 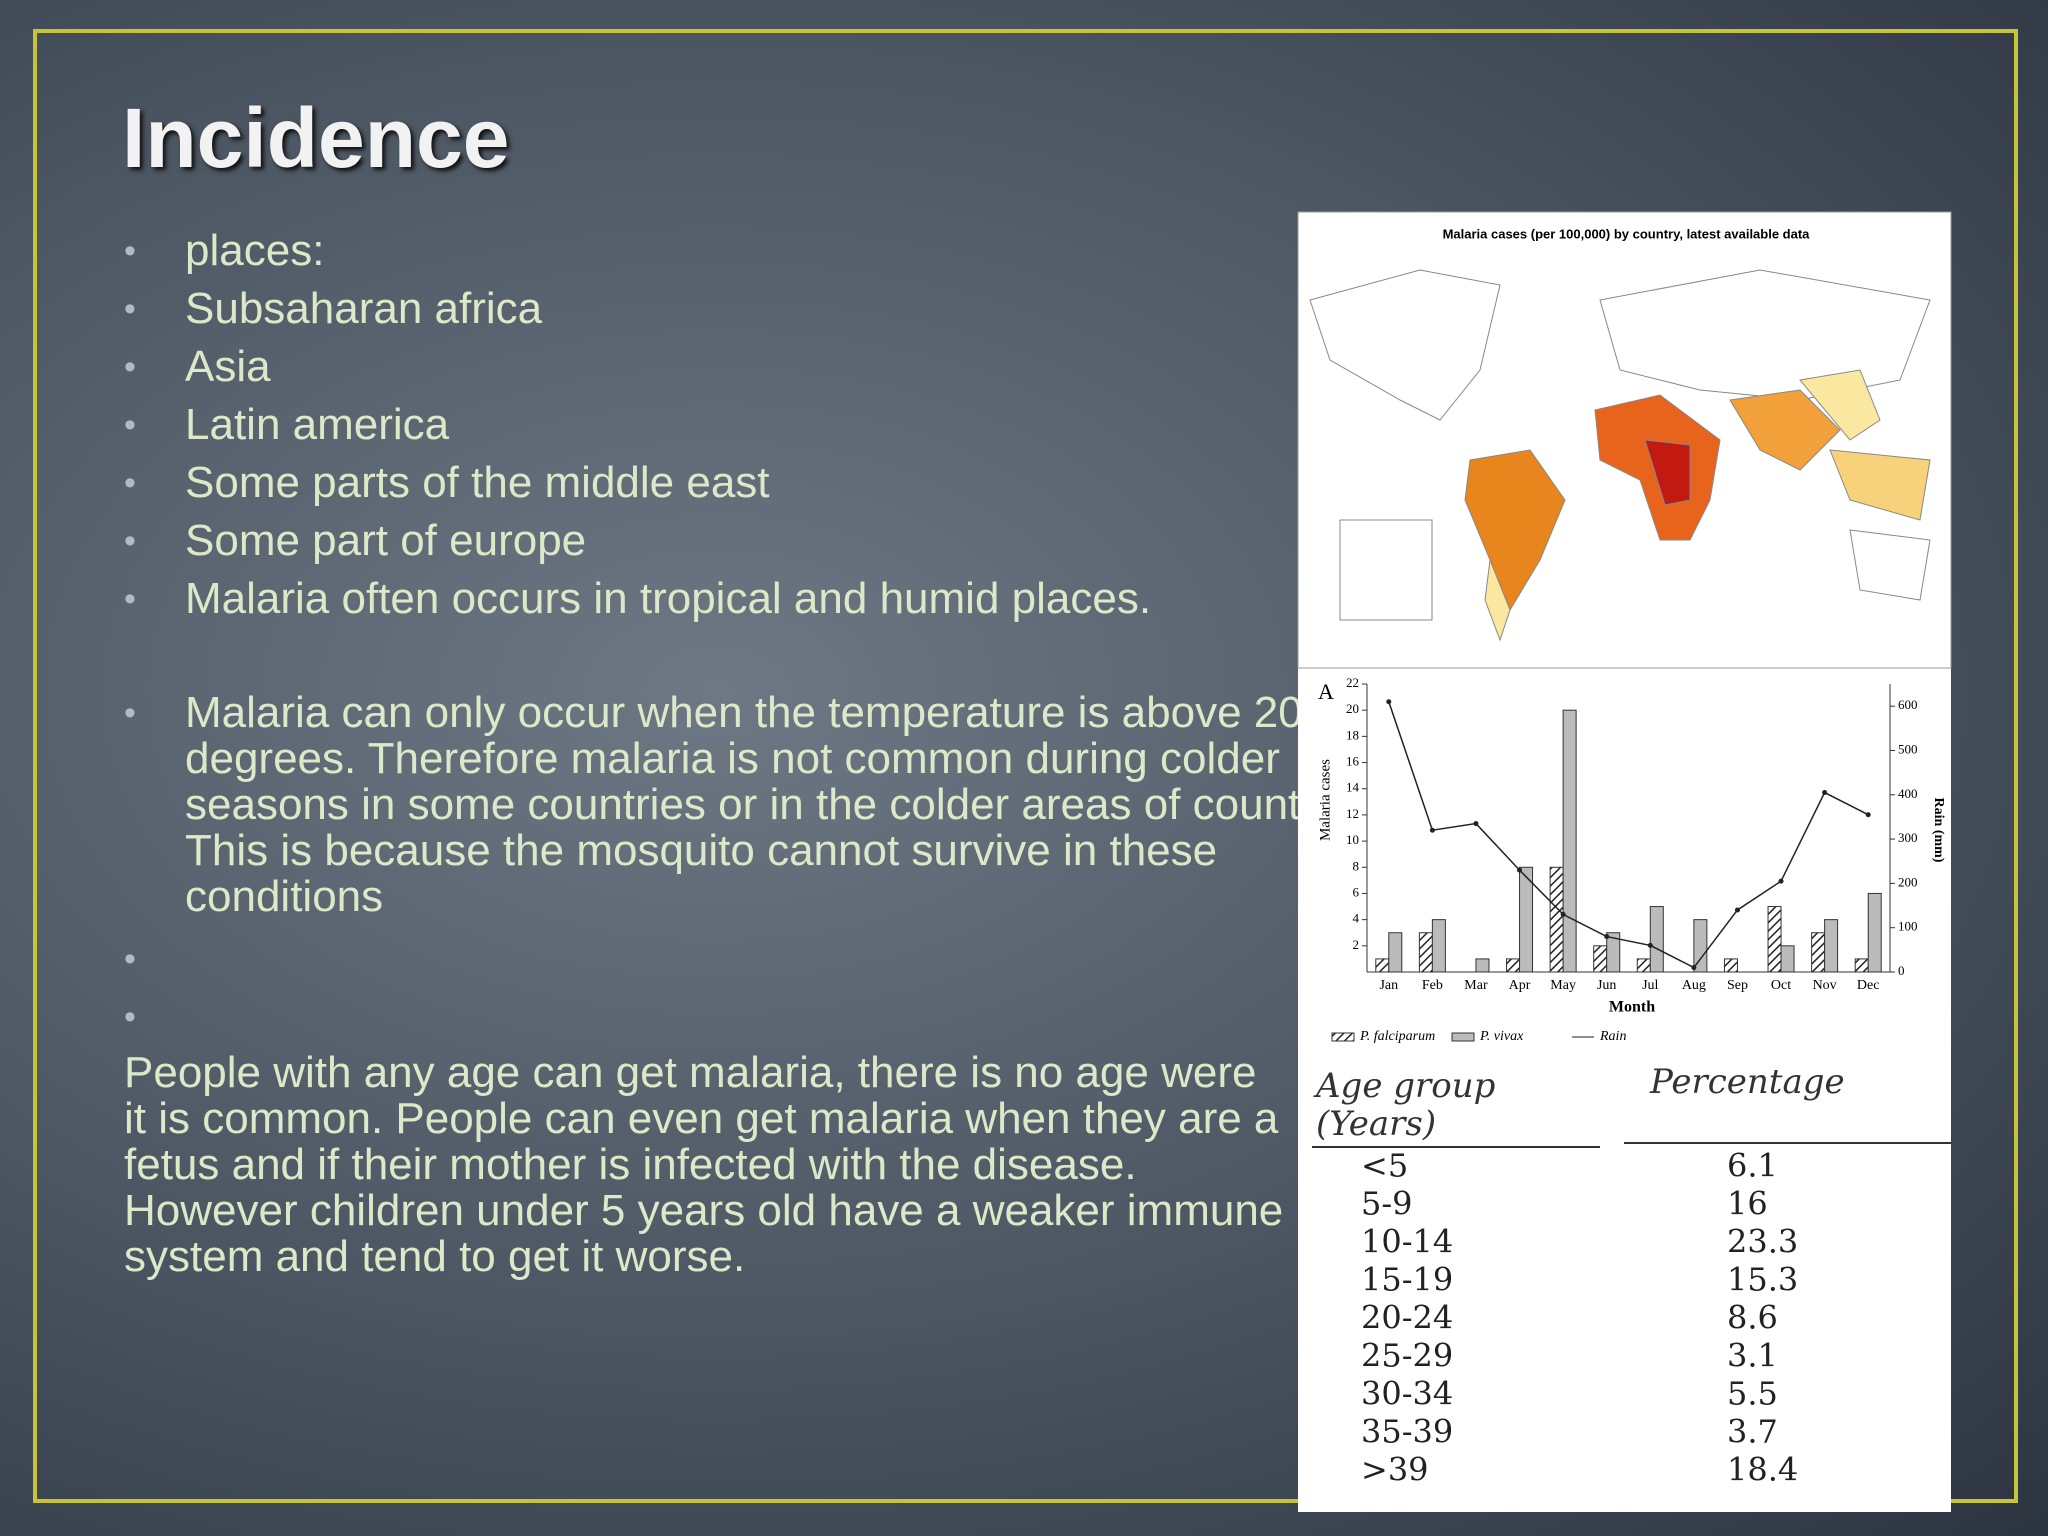 I want to click on legend-label: P. falciparum, so click(x=1397, y=1036).